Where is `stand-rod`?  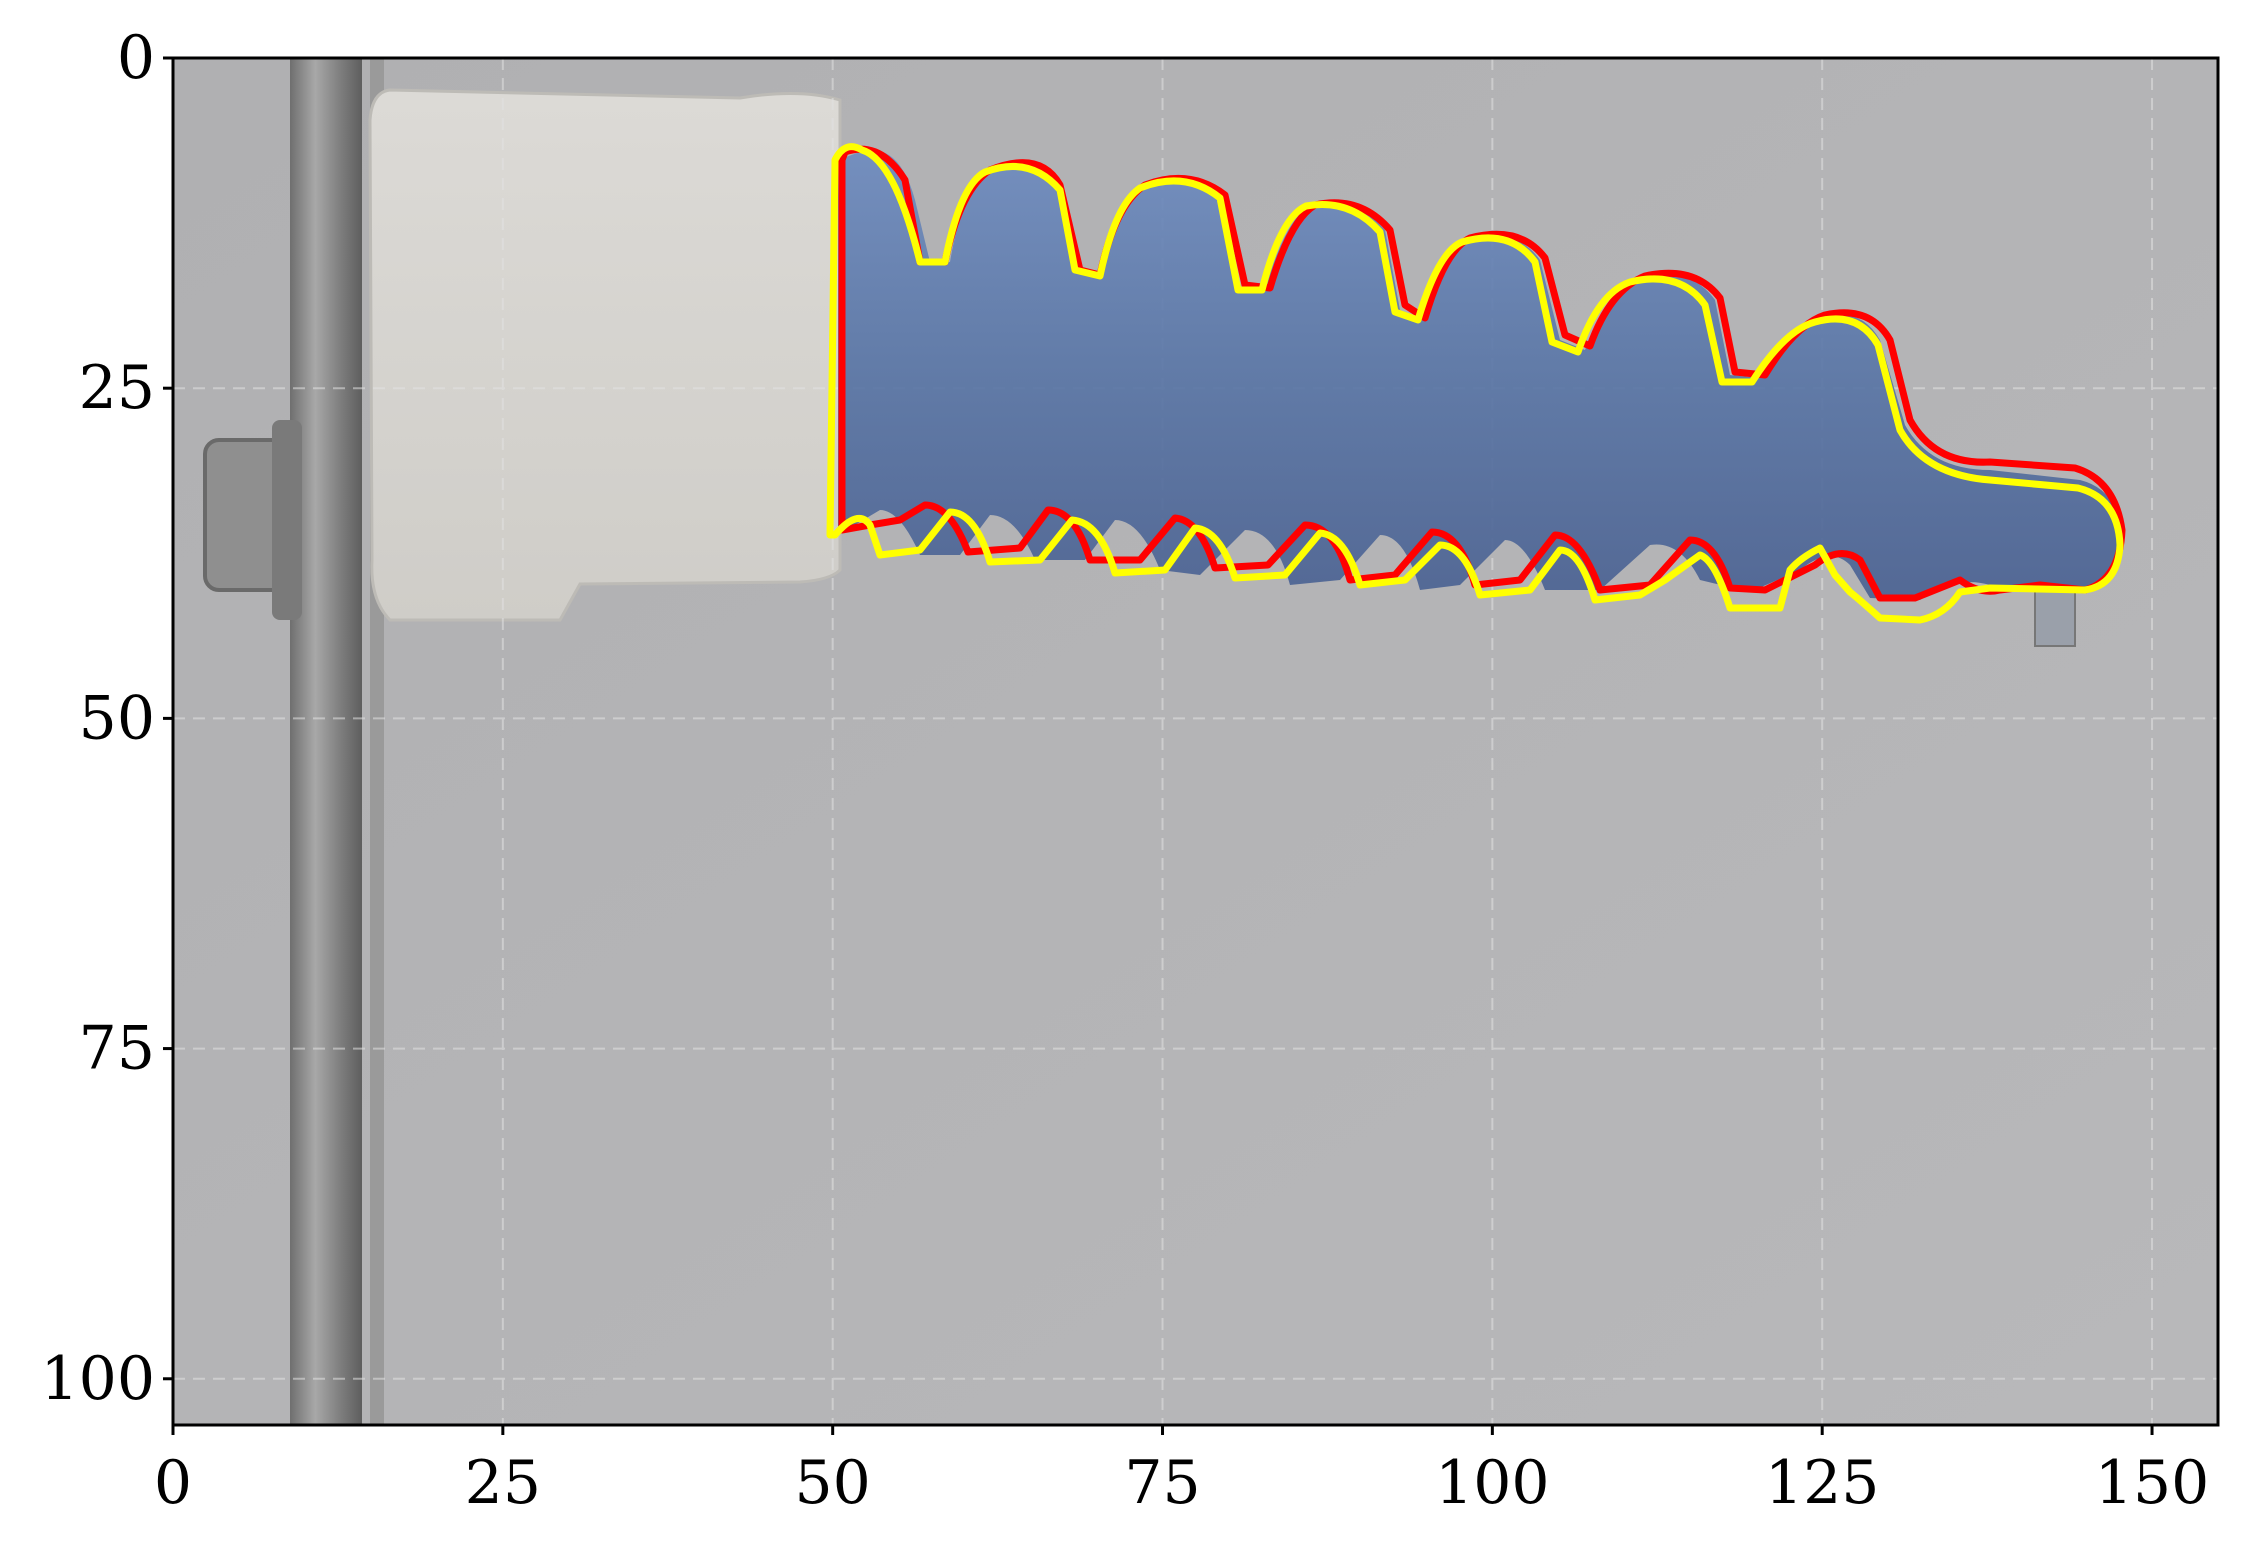
stand-rod is located at coordinates (326, 741).